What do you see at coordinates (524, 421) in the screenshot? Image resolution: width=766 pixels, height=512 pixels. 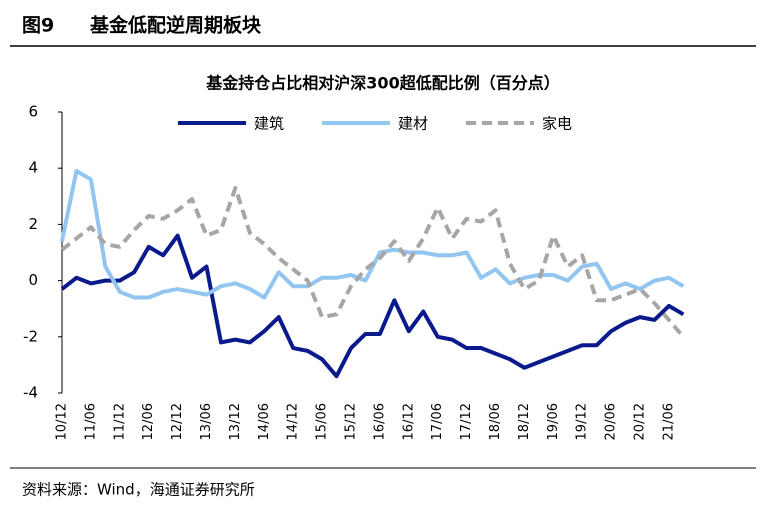 I see `x-tick-label: 18/12` at bounding box center [524, 421].